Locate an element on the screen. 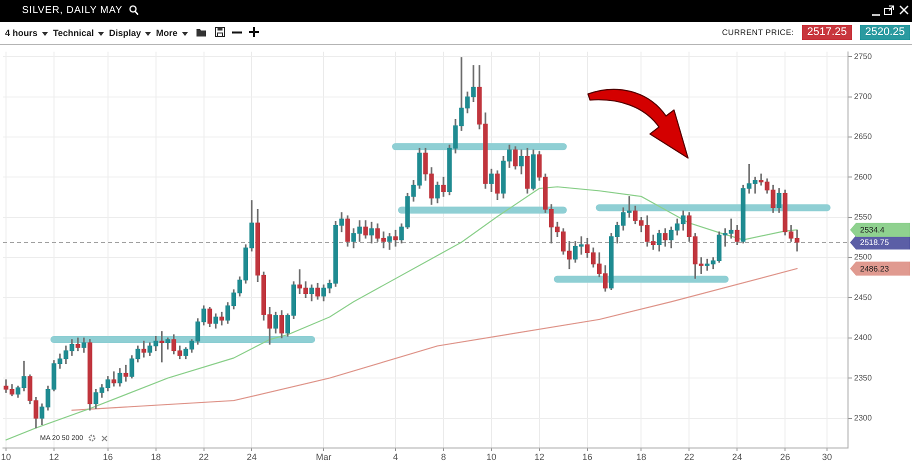 This screenshot has width=912, height=464. y-tick-label: 2300 is located at coordinates (863, 417).